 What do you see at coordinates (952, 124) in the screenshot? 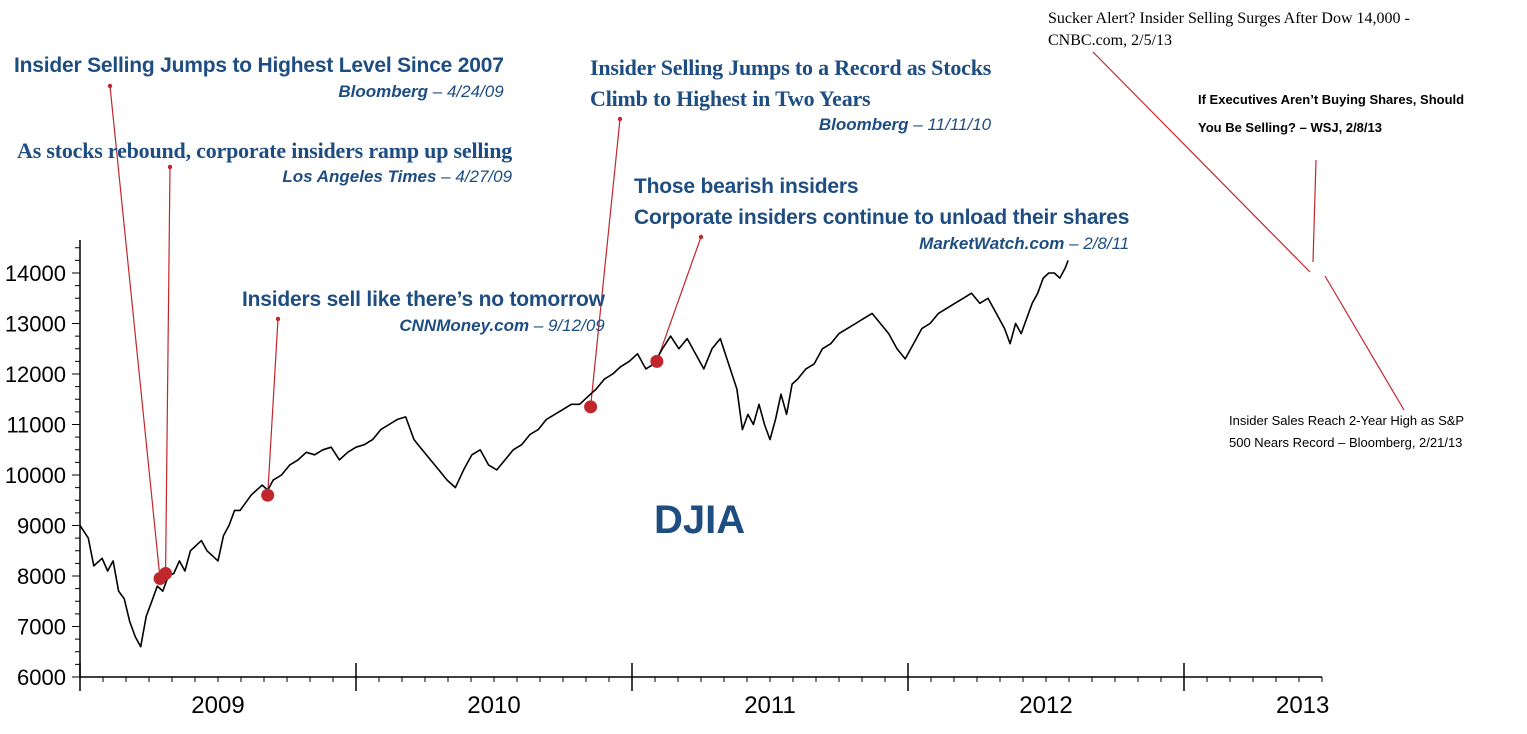
I see `source-date: – 11/11/10` at bounding box center [952, 124].